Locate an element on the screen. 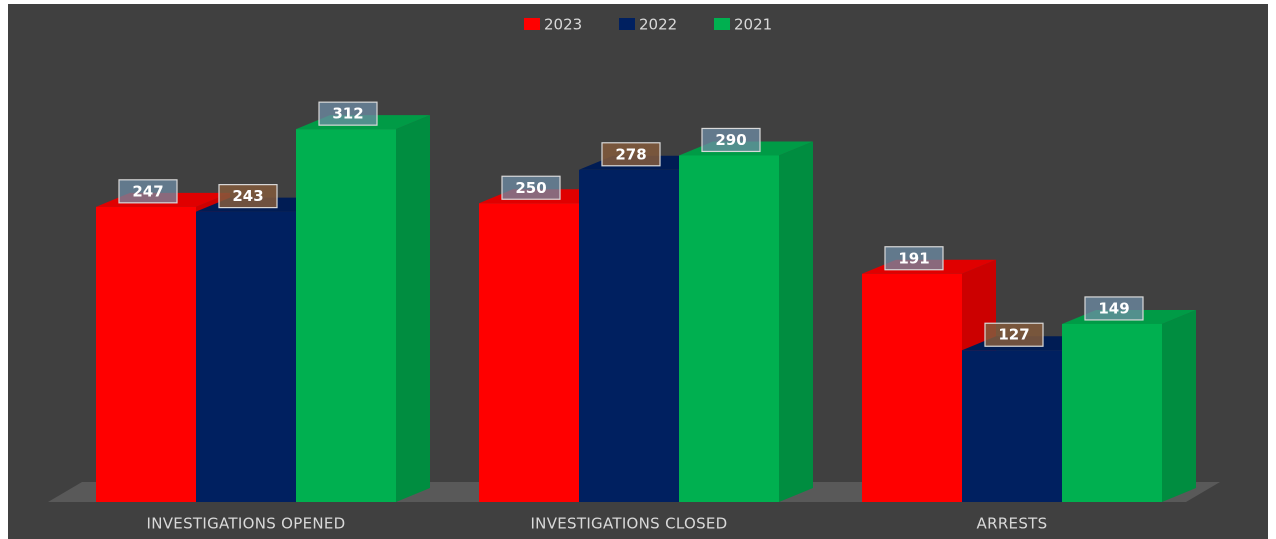 The height and width of the screenshot is (539, 1276). data-label: 191 is located at coordinates (913, 258).